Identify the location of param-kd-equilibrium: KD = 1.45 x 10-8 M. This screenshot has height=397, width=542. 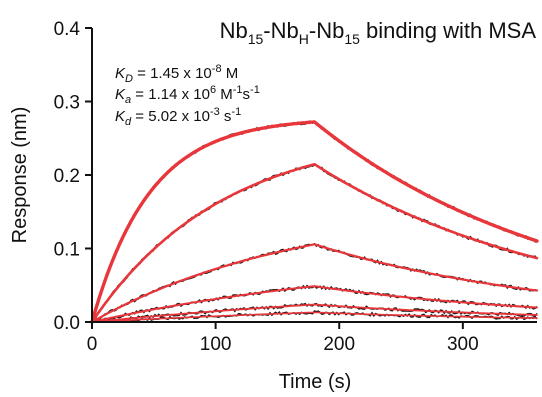
(176, 74).